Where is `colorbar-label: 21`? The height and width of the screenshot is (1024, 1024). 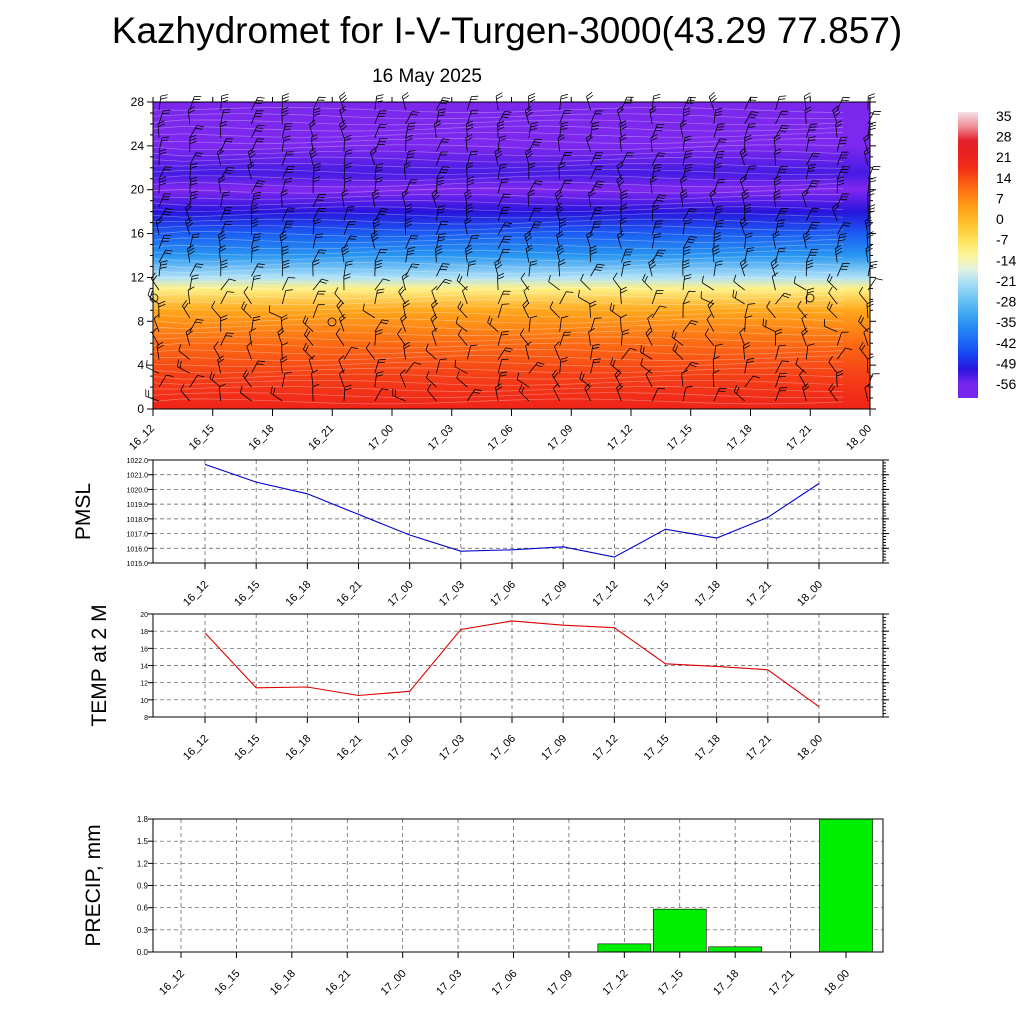
colorbar-label: 21 is located at coordinates (1004, 157).